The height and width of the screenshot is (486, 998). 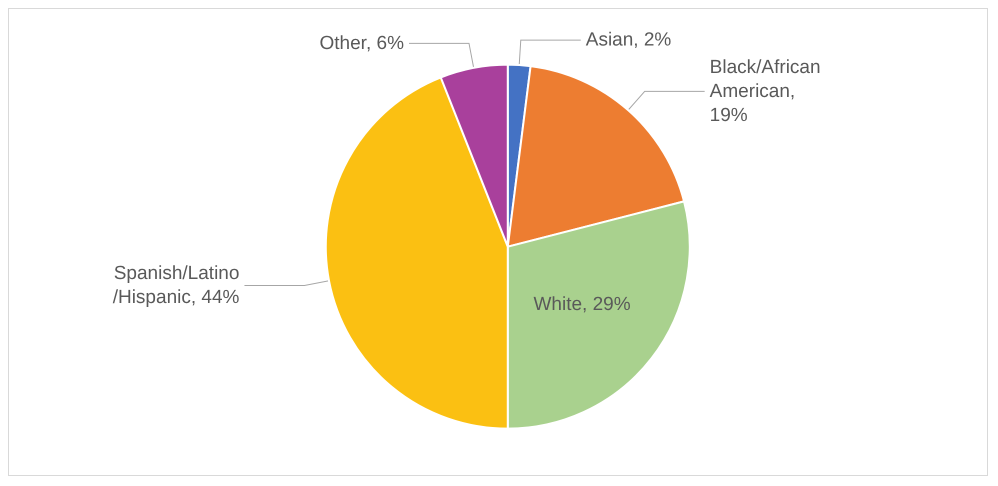 What do you see at coordinates (765, 91) in the screenshot?
I see `slice-label: Black/African American, 19%` at bounding box center [765, 91].